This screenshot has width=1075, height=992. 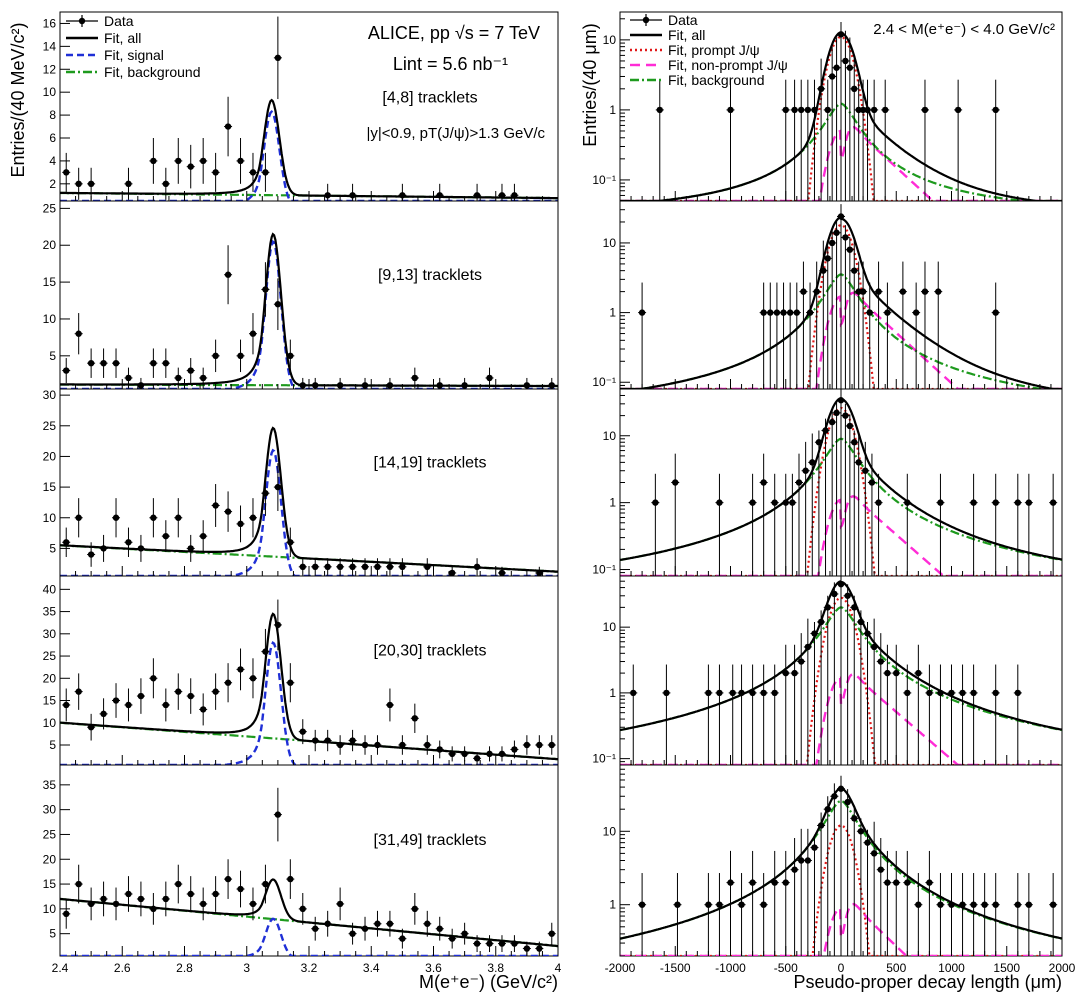 I want to click on legend-label: Fit, background, so click(x=716, y=80).